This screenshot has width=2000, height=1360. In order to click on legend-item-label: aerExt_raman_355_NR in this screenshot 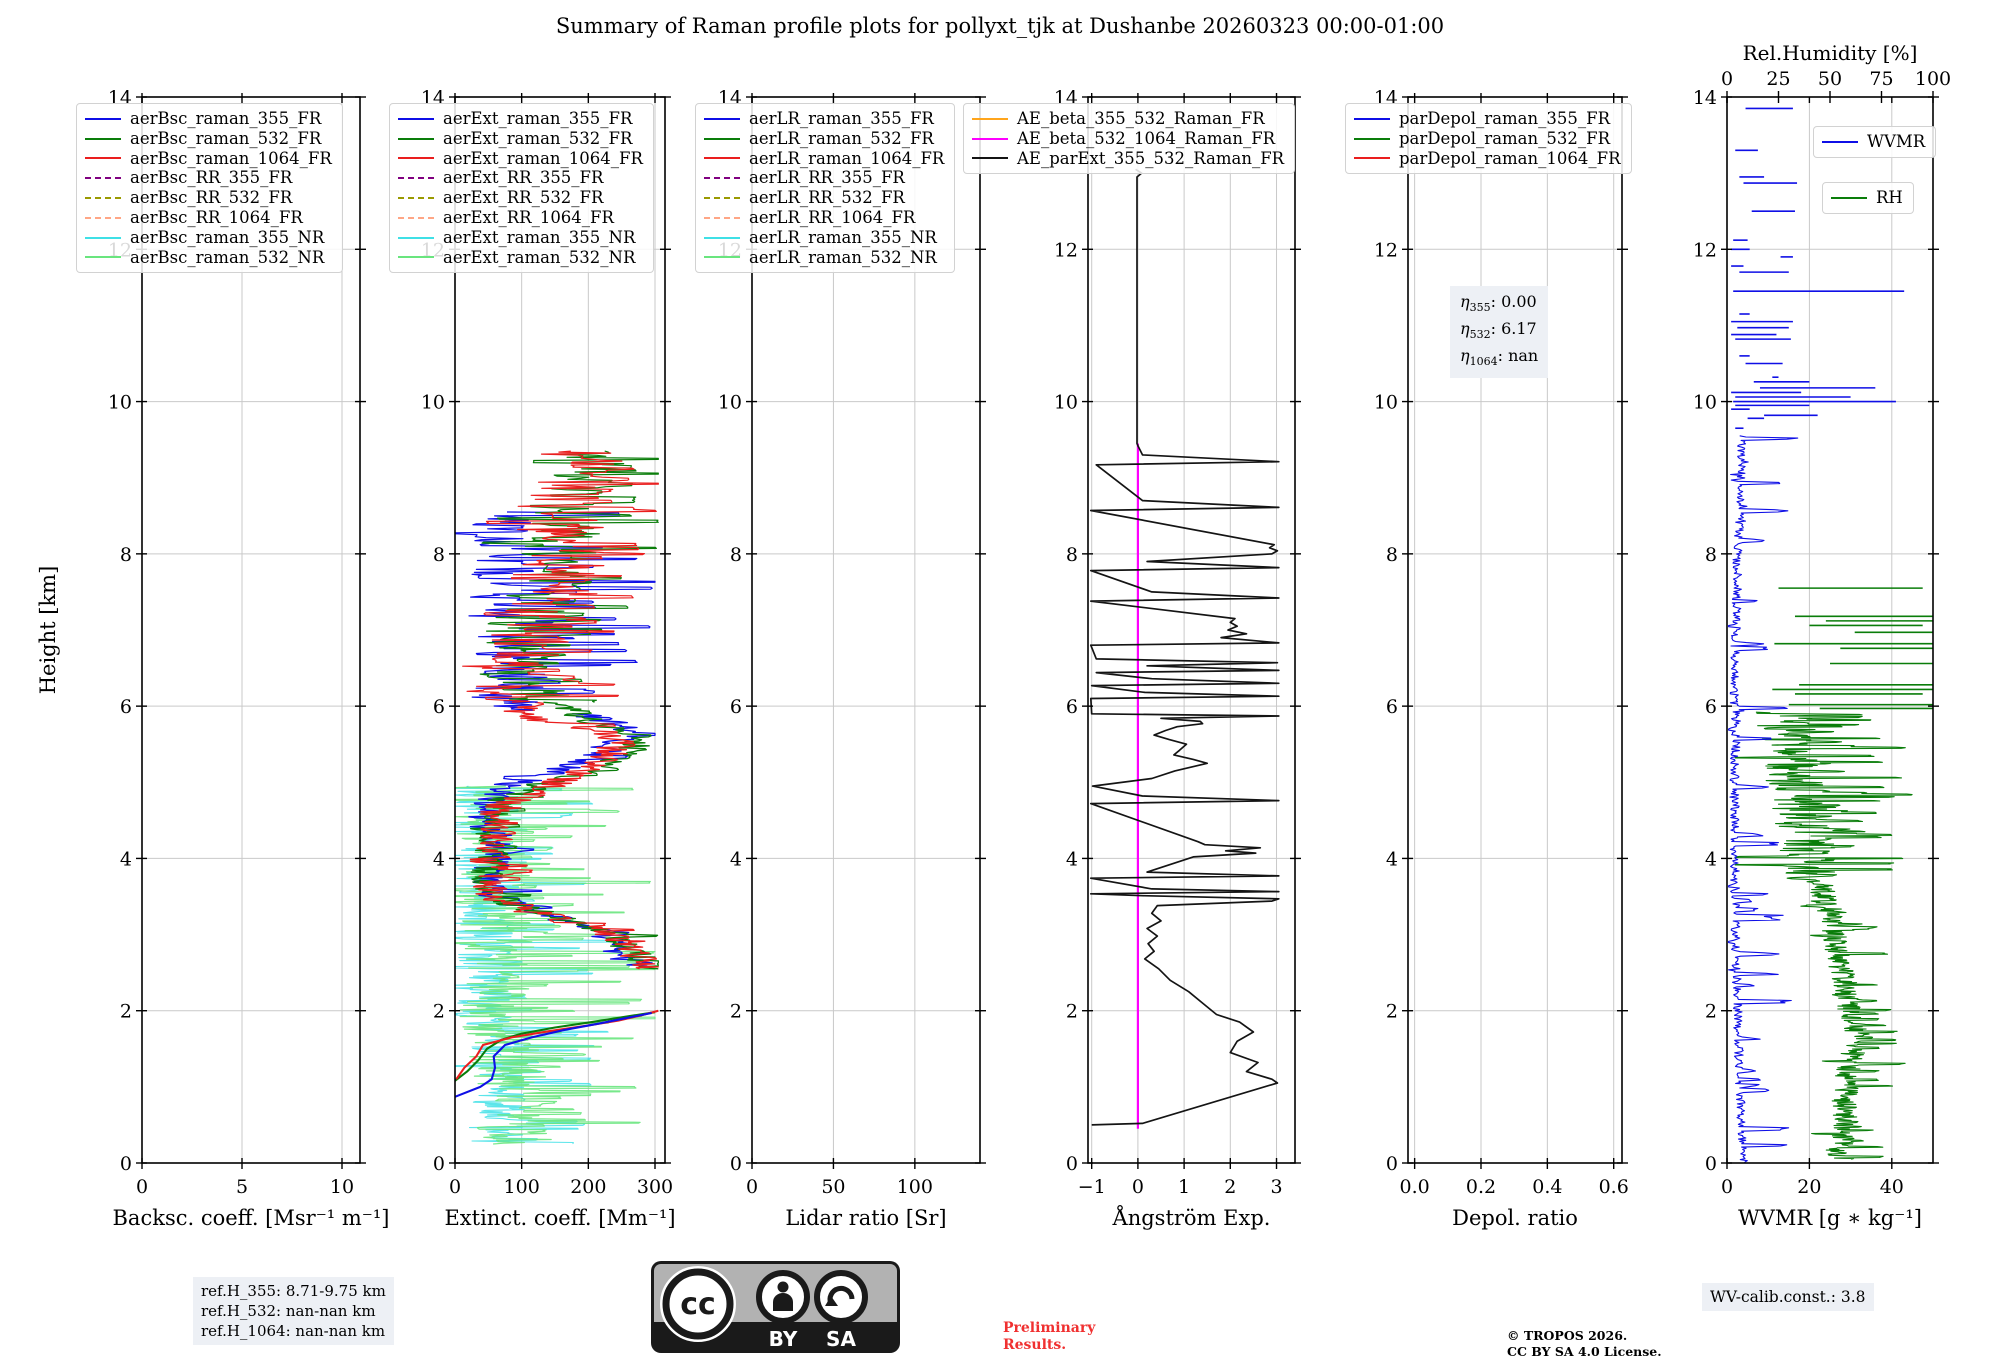, I will do `click(539, 237)`.